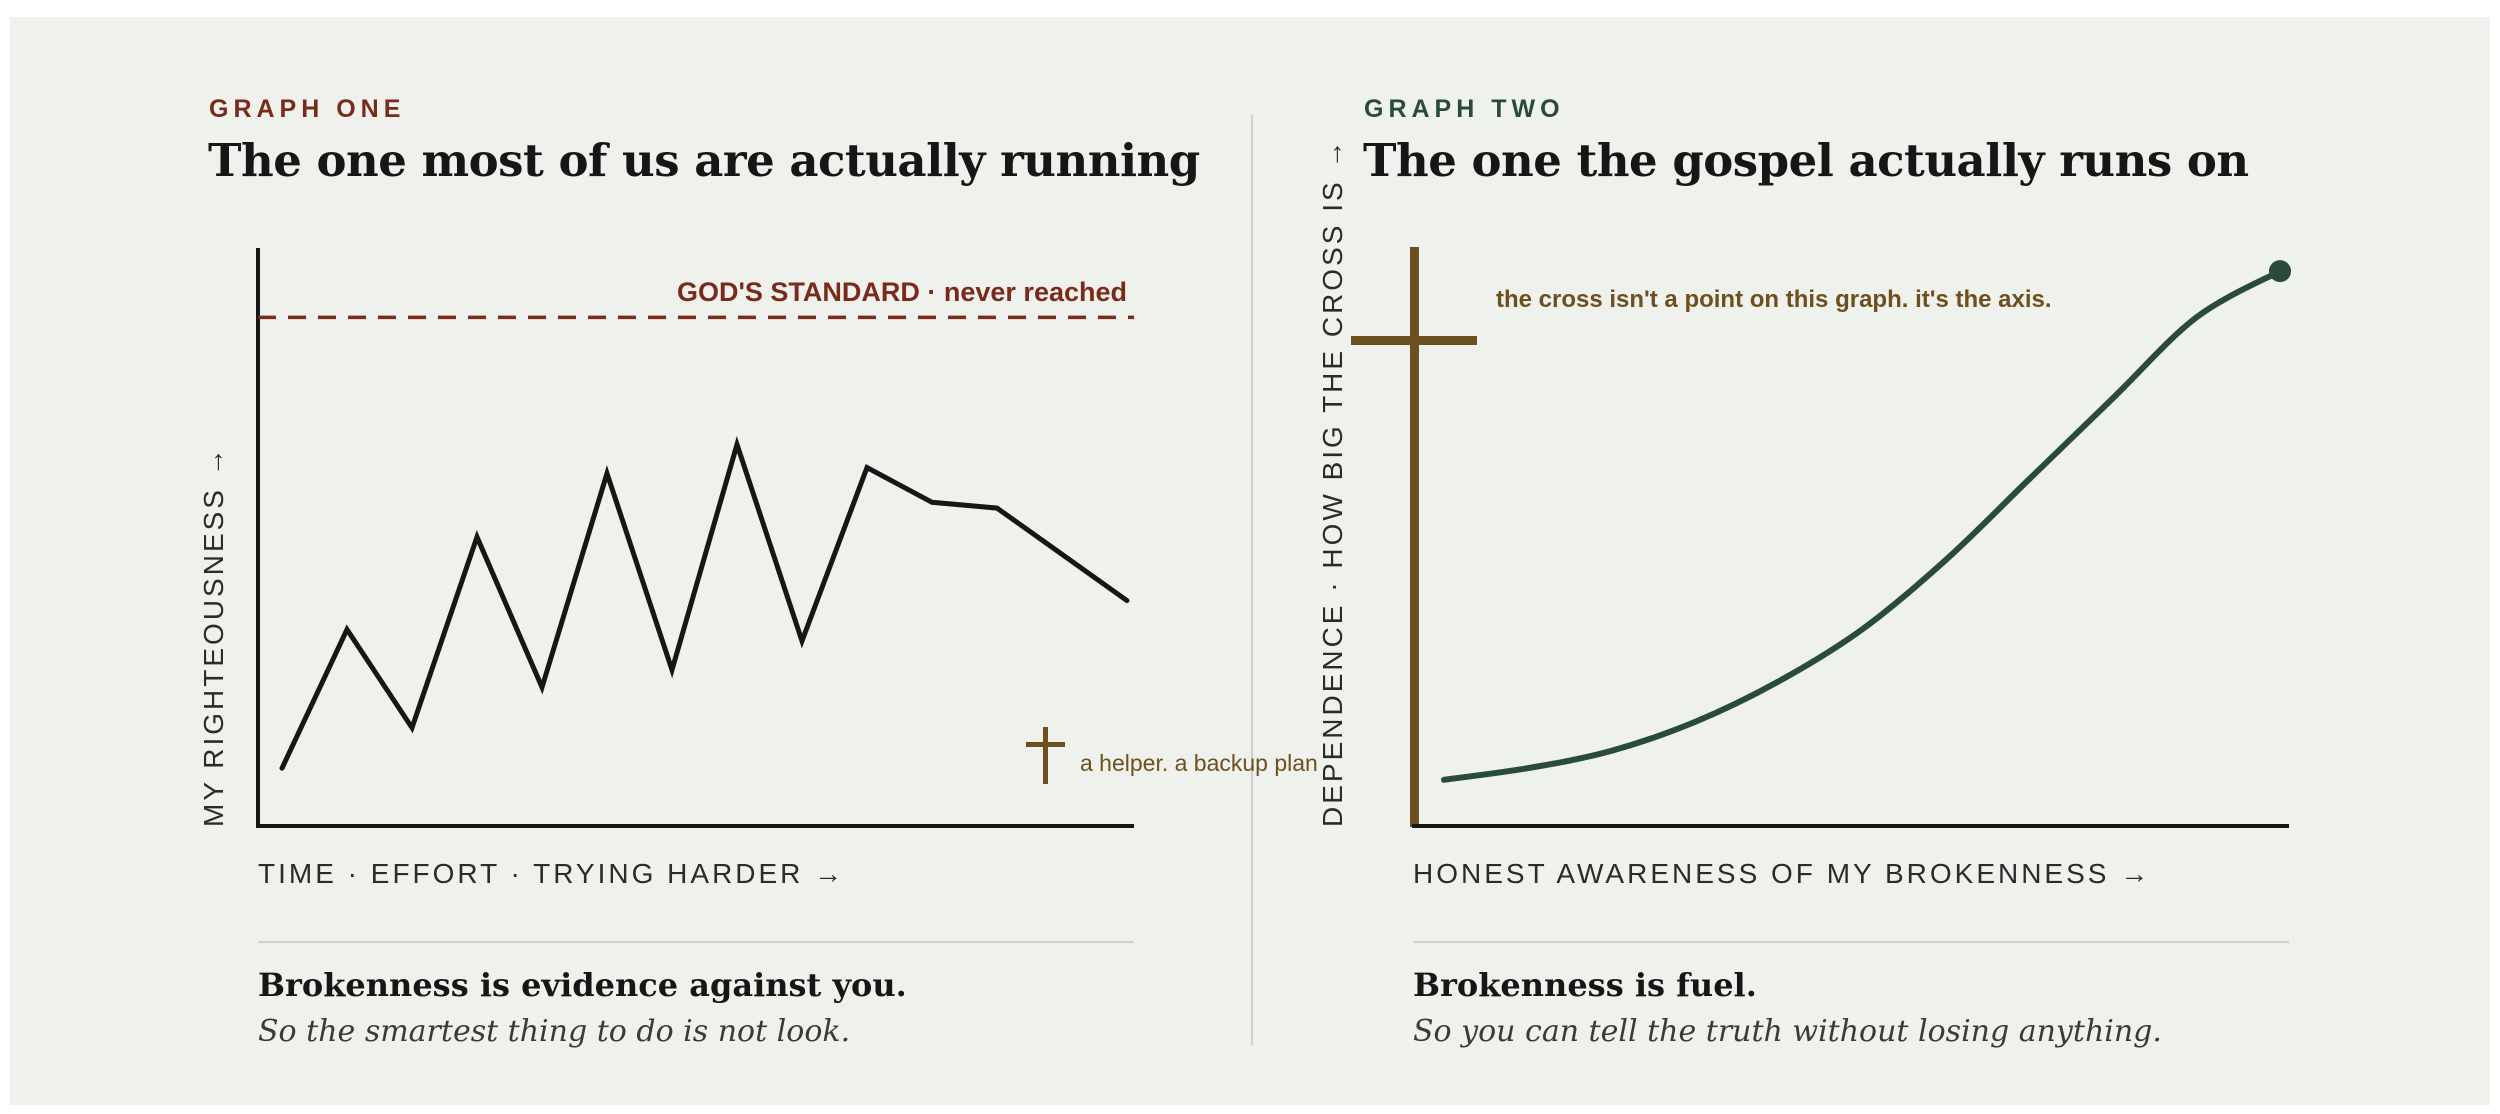  What do you see at coordinates (2280, 271) in the screenshot?
I see `curve-end-point` at bounding box center [2280, 271].